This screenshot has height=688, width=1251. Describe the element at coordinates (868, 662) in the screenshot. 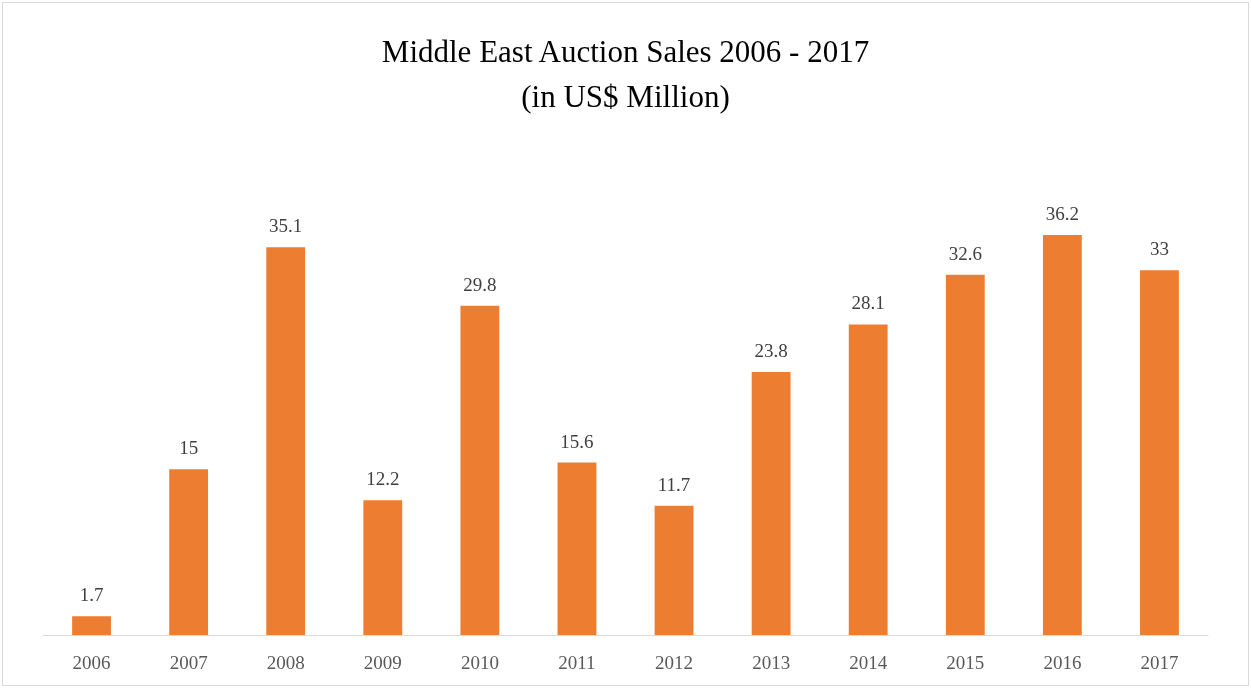

I see `x-tick-label: 2014` at that location.